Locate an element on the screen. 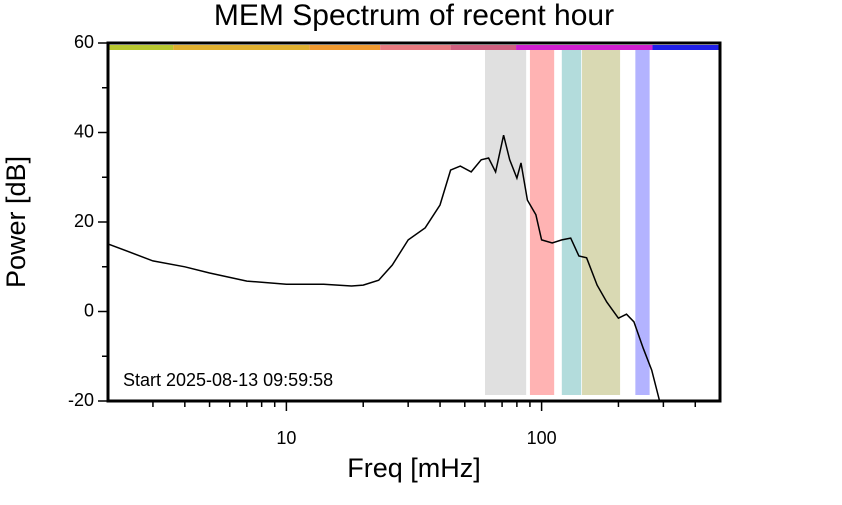 The image size is (842, 505). y-tick-label: 0 is located at coordinates (89, 310).